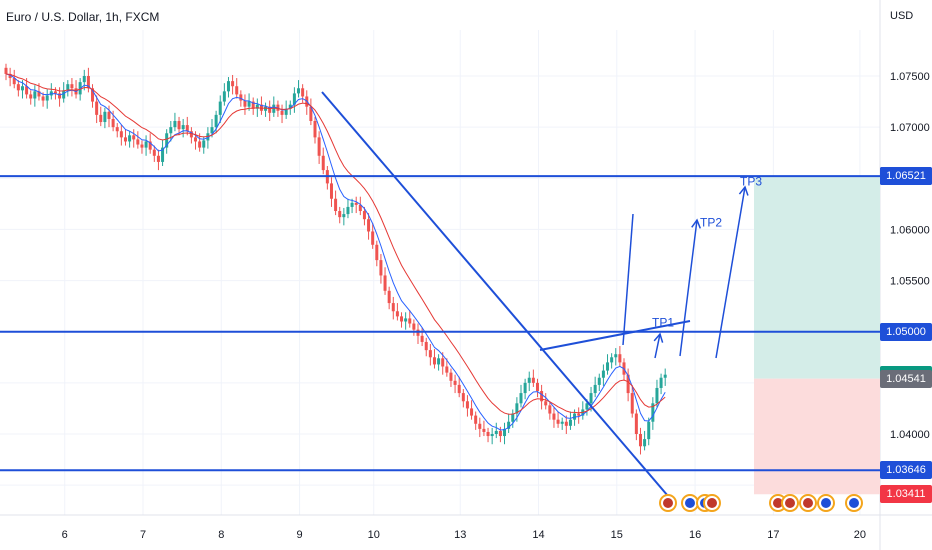 The image size is (932, 550). What do you see at coordinates (910, 128) in the screenshot?
I see `price-axis-label: 1.07000` at bounding box center [910, 128].